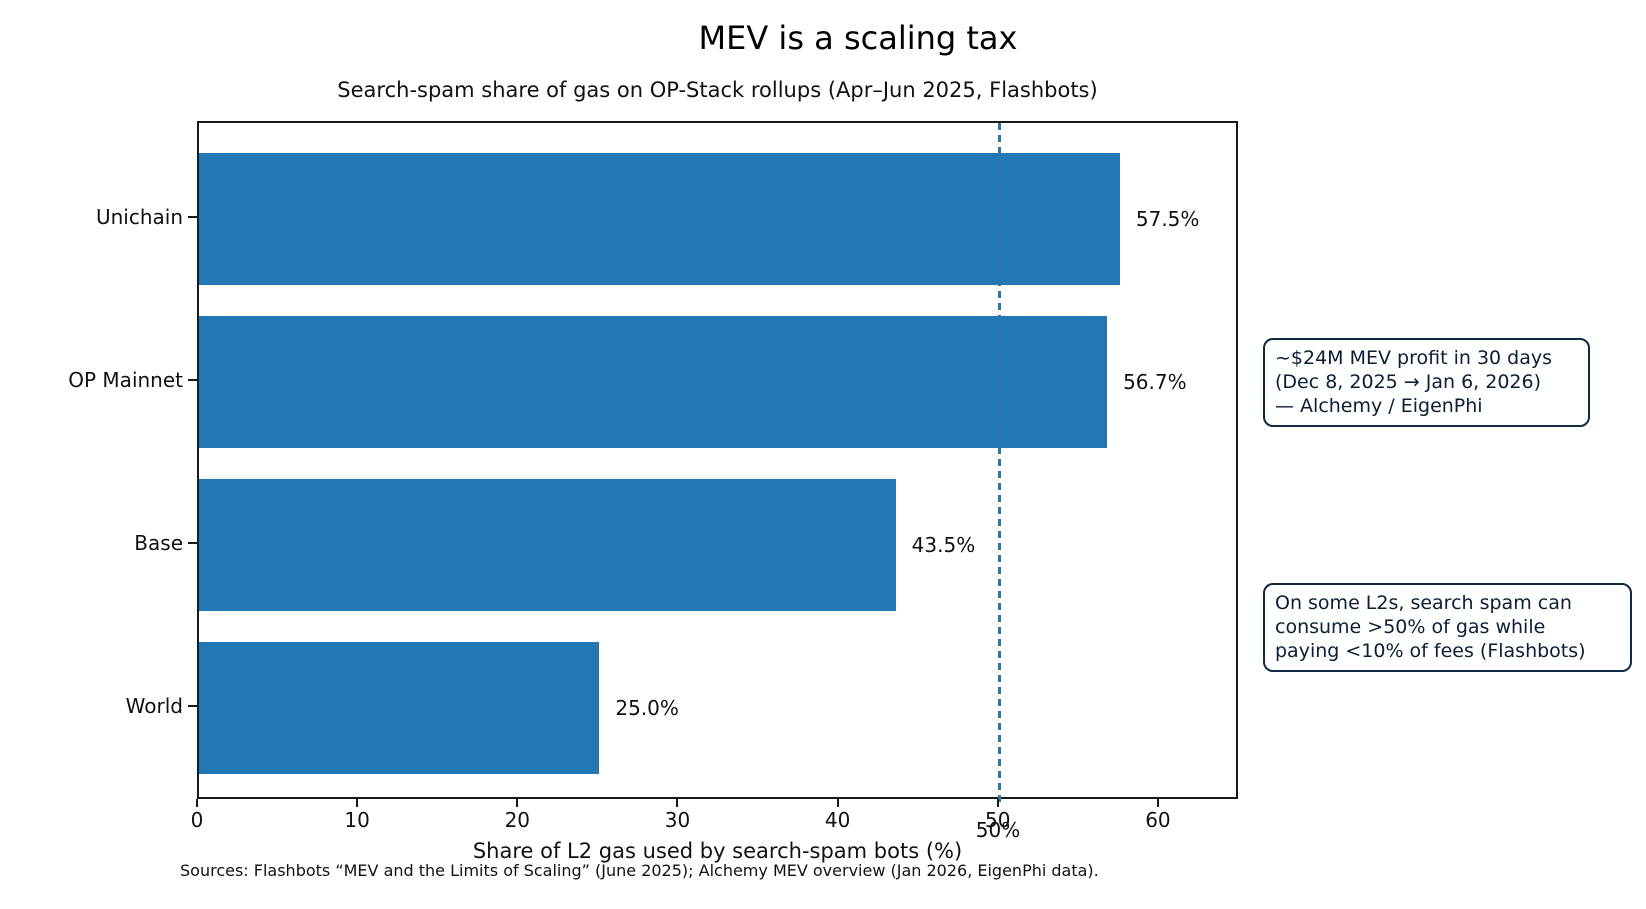 This screenshot has height=909, width=1646. What do you see at coordinates (357, 820) in the screenshot?
I see `x-axis-tick-label: 10` at bounding box center [357, 820].